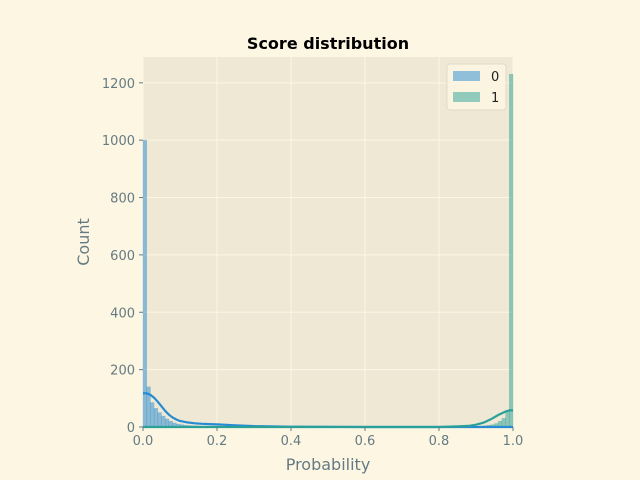 The height and width of the screenshot is (480, 640). I want to click on y-tick-label: 1000, so click(118, 141).